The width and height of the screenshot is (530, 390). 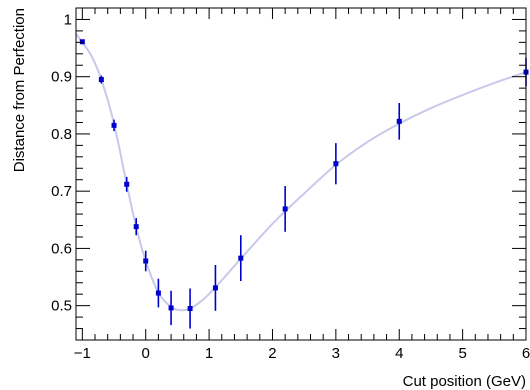 I want to click on x-axis-title: Cut position (GeV), so click(x=464, y=381).